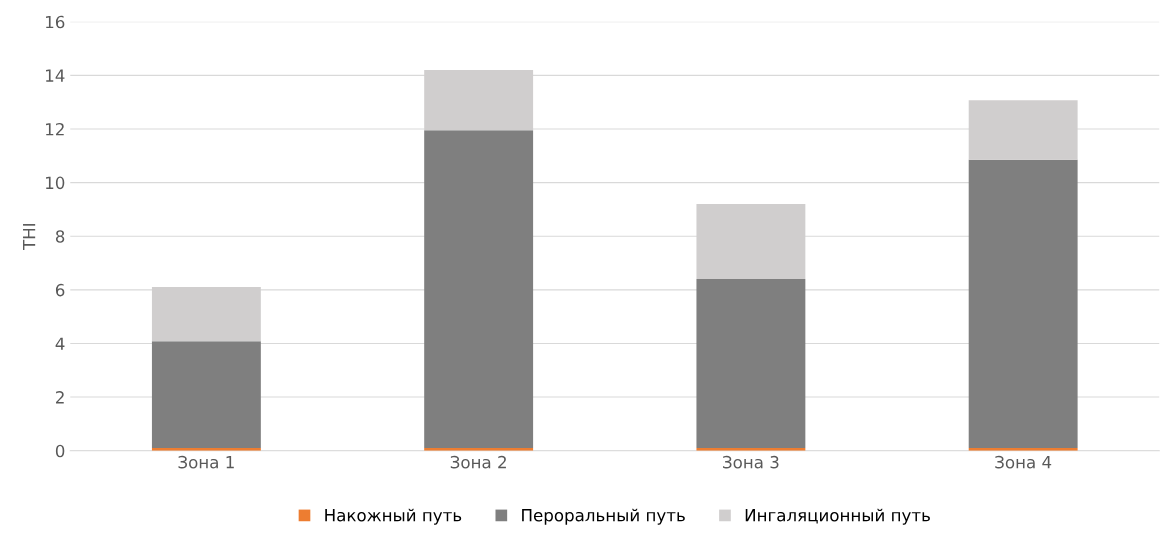 The height and width of the screenshot is (543, 1171). What do you see at coordinates (55, 129) in the screenshot?
I see `y-tick-label: 12` at bounding box center [55, 129].